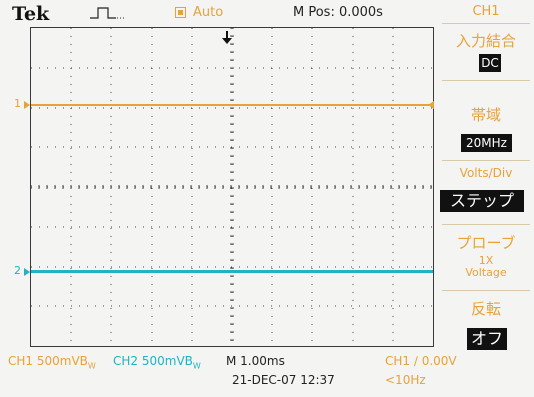  Describe the element at coordinates (27, 105) in the screenshot. I see `ch1-marker-arrow-icon` at that location.